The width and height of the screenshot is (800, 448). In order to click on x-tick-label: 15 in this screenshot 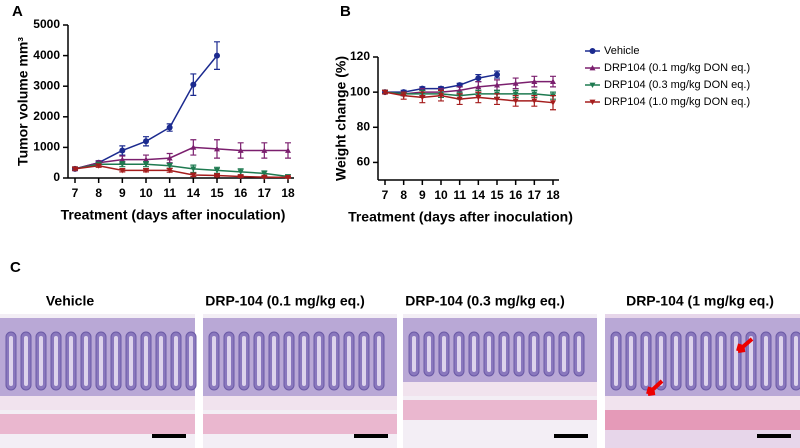, I will do `click(217, 193)`.